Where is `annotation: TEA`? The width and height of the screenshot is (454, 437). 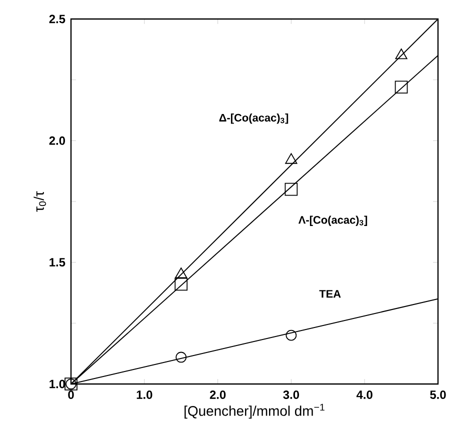 annotation: TEA is located at coordinates (330, 294).